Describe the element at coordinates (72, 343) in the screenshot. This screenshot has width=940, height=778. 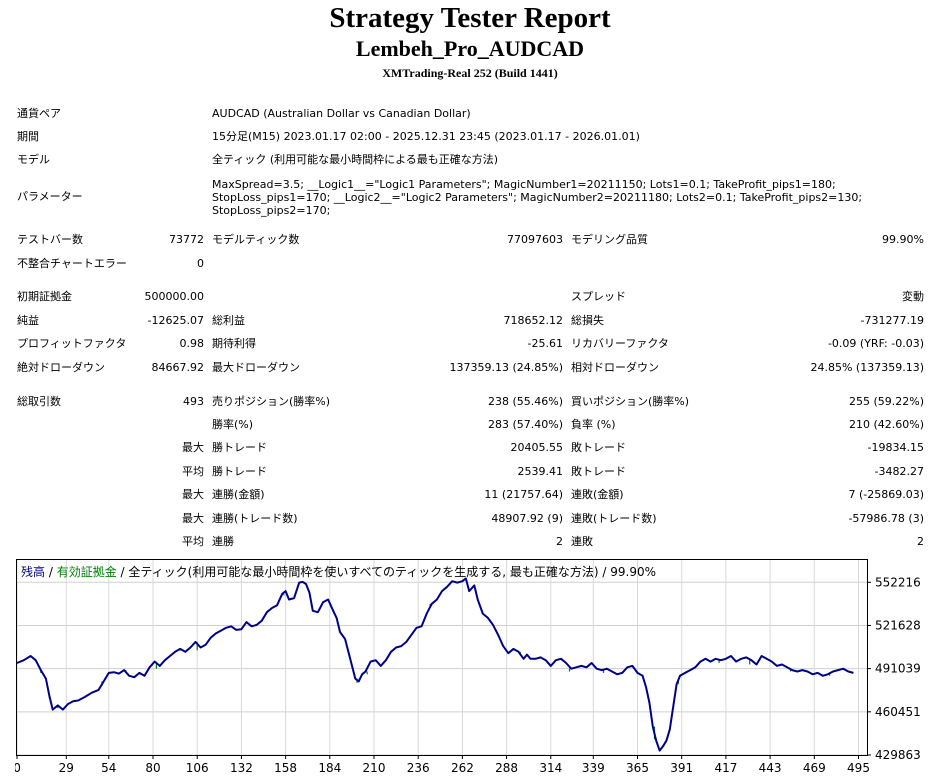
I see `pf-label: プロフィットファクタ` at that location.